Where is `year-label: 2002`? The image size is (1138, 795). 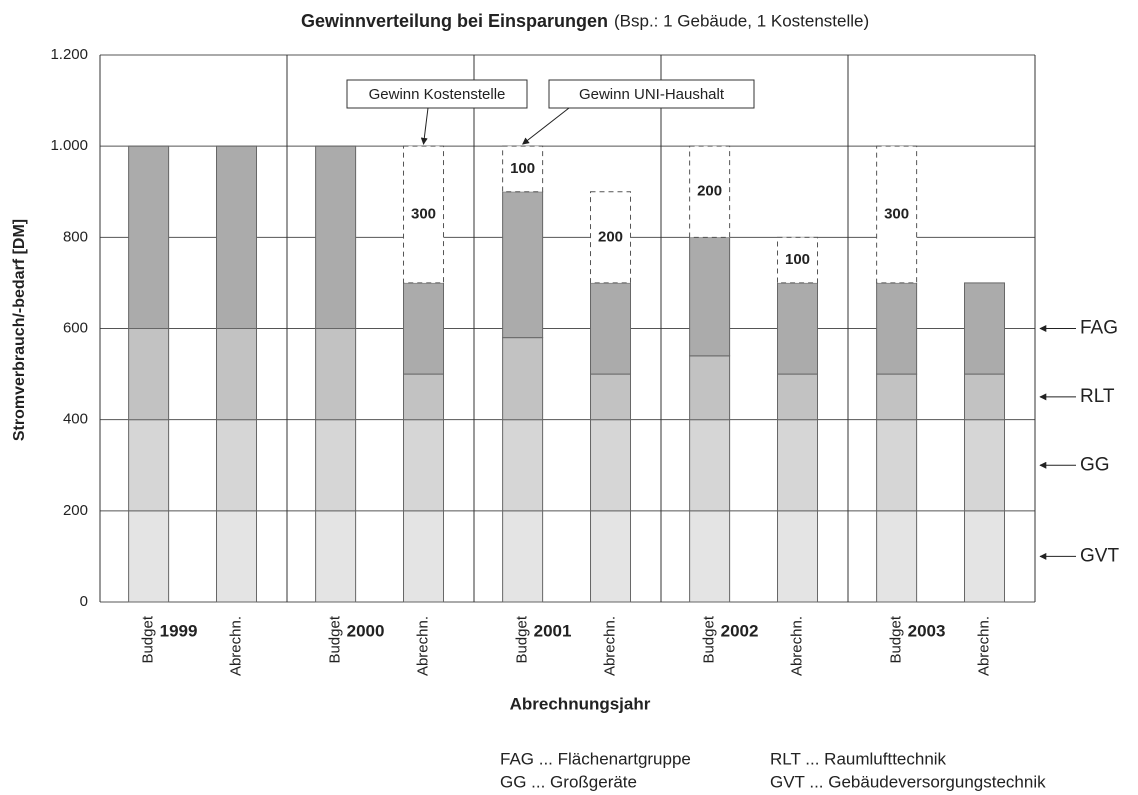 year-label: 2002 is located at coordinates (740, 630).